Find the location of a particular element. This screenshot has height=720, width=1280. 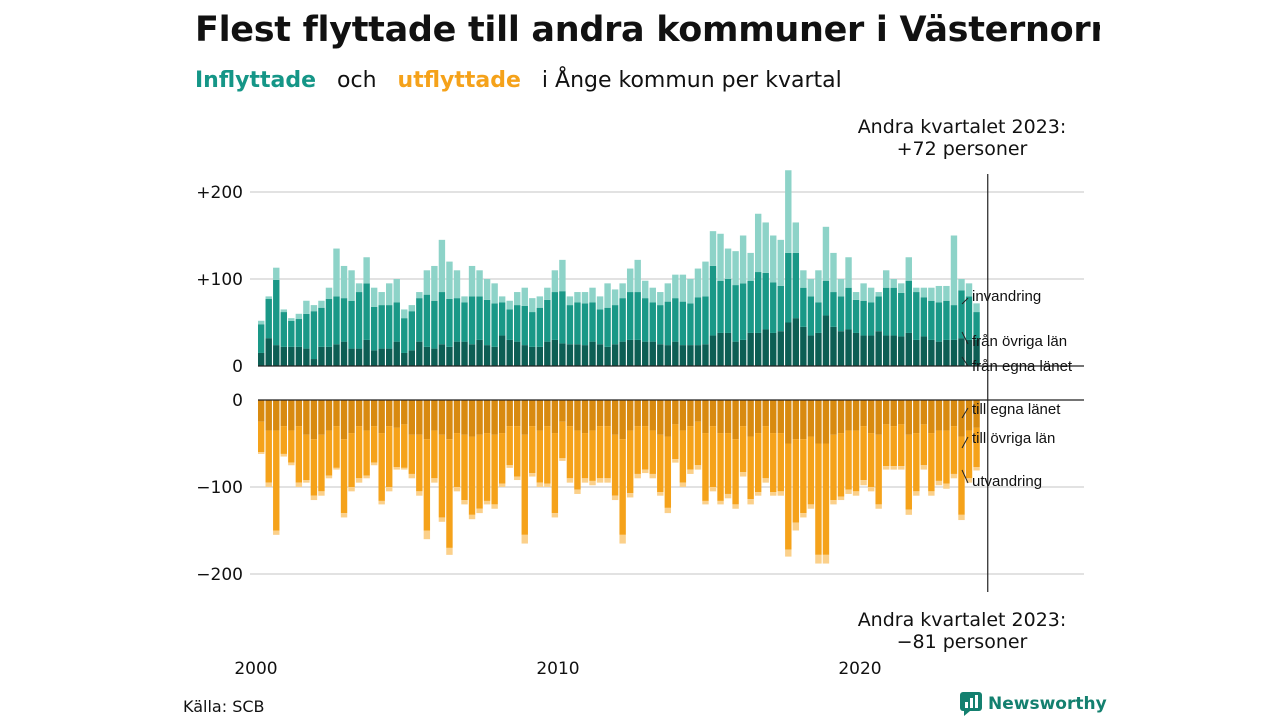

y-tick-label: 0 is located at coordinates (237, 401).